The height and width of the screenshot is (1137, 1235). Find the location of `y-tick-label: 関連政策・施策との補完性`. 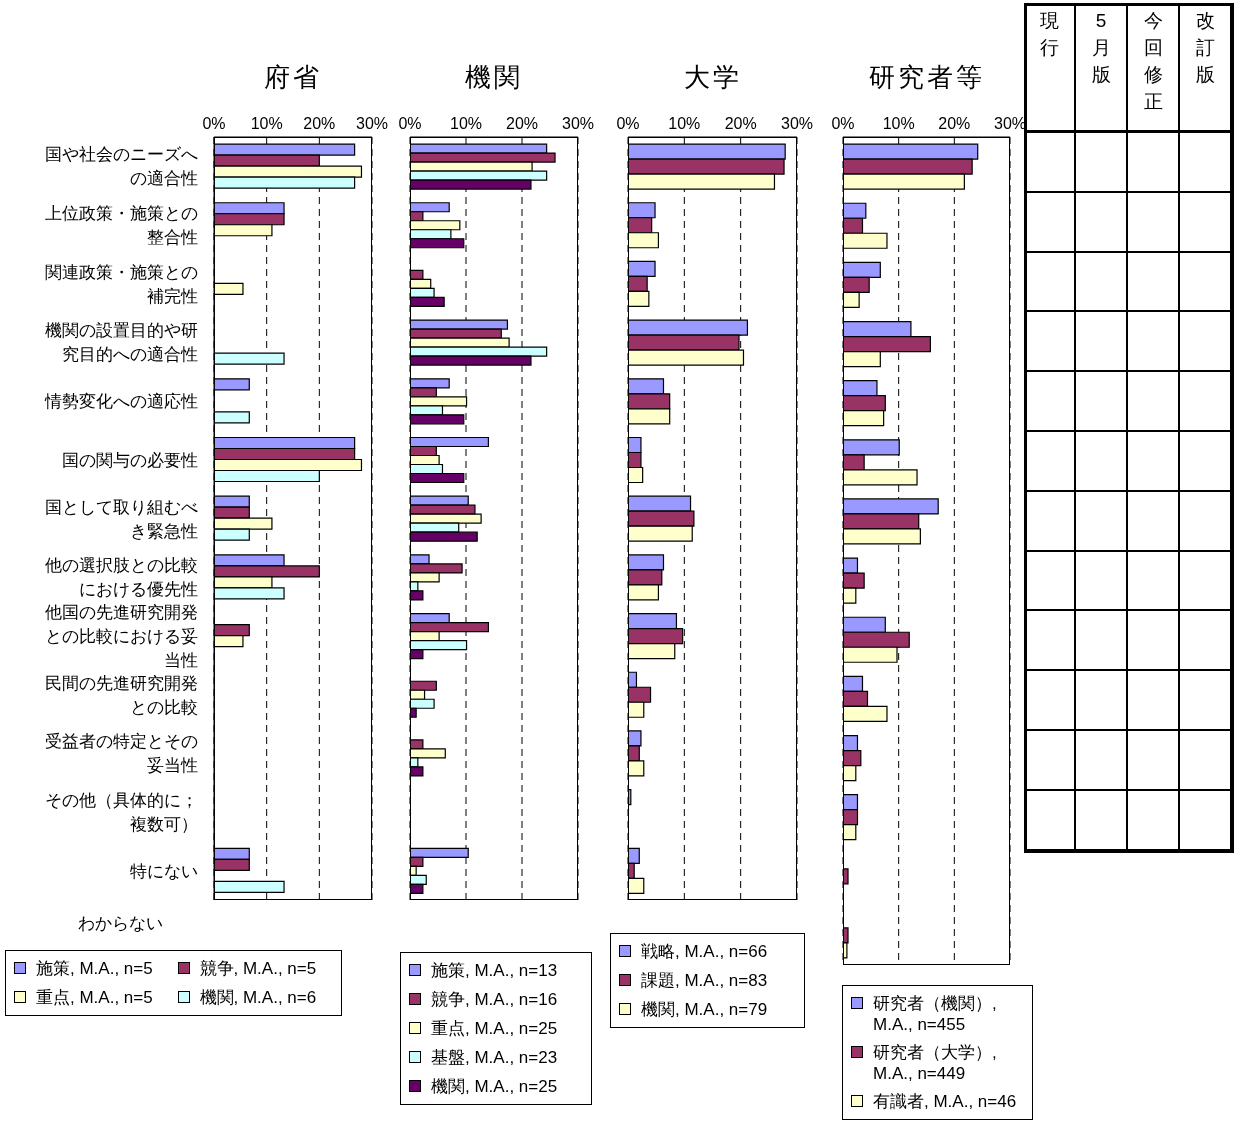

y-tick-label: 関連政策・施策との補完性 is located at coordinates (121, 284).